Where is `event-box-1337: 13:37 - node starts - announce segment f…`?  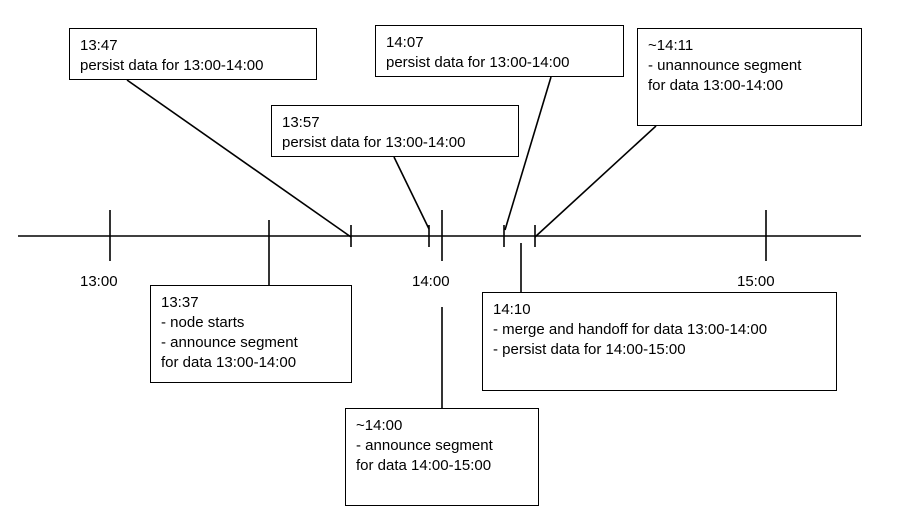 event-box-1337: 13:37 - node starts - announce segment f… is located at coordinates (251, 334).